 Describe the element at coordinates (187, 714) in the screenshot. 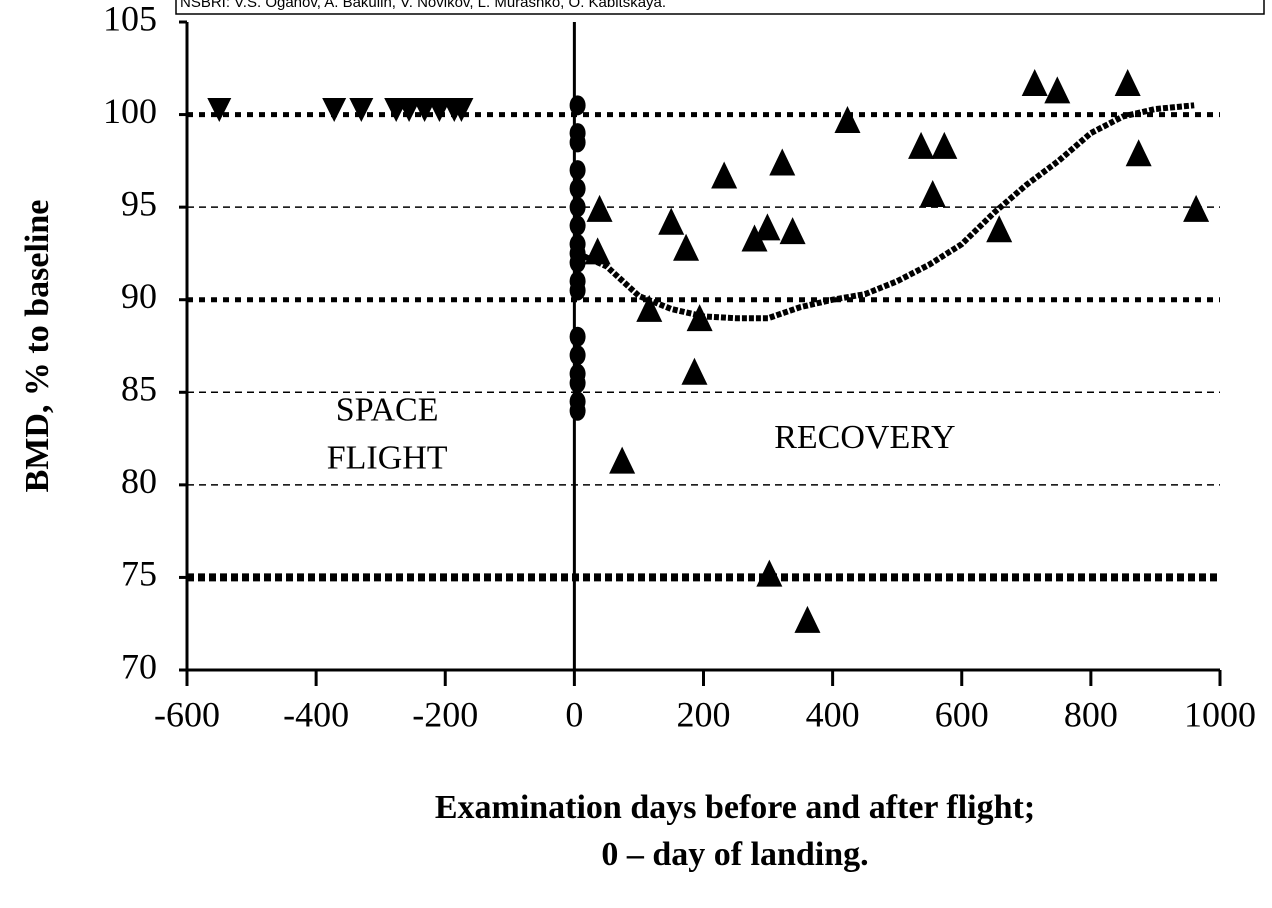

I see `x-tick-label: -600` at that location.